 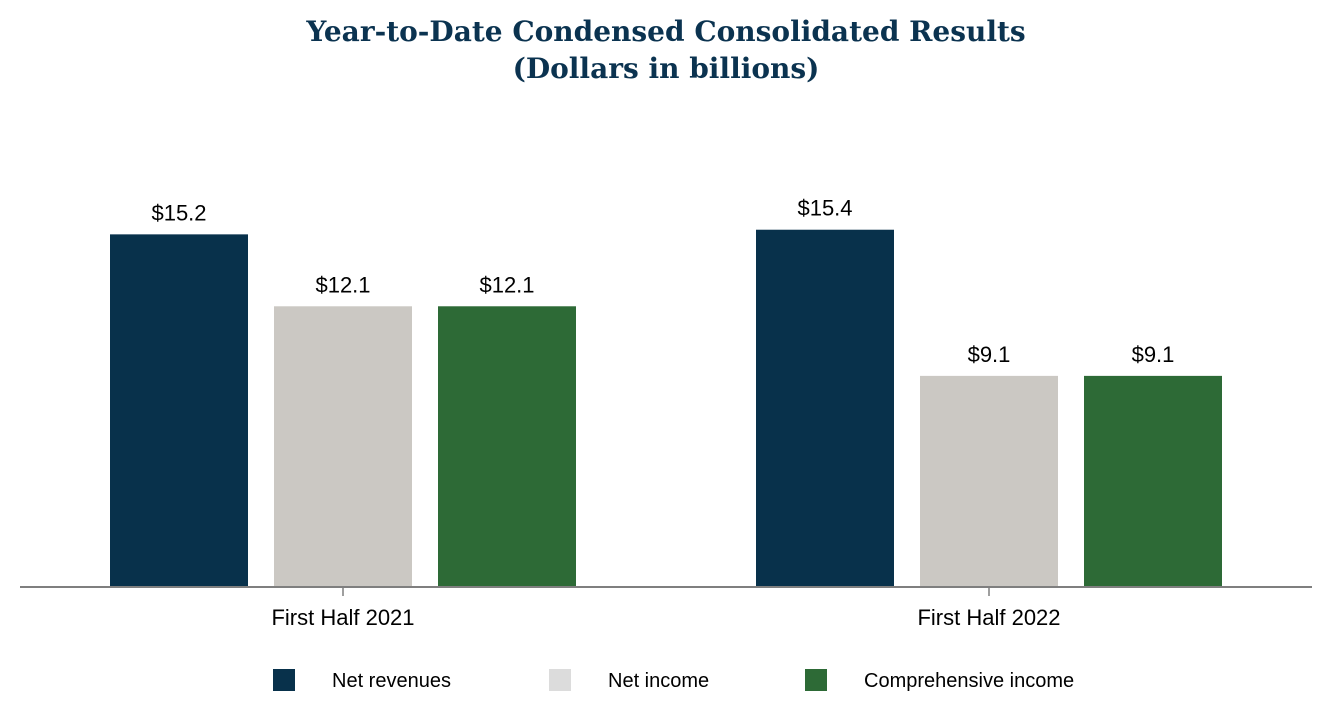 I want to click on bar-net-income-first-half-2021, so click(x=343, y=446).